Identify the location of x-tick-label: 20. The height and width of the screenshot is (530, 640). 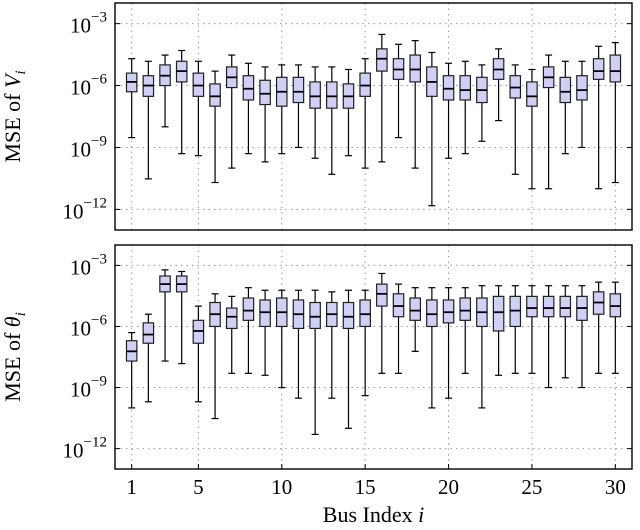
(448, 487).